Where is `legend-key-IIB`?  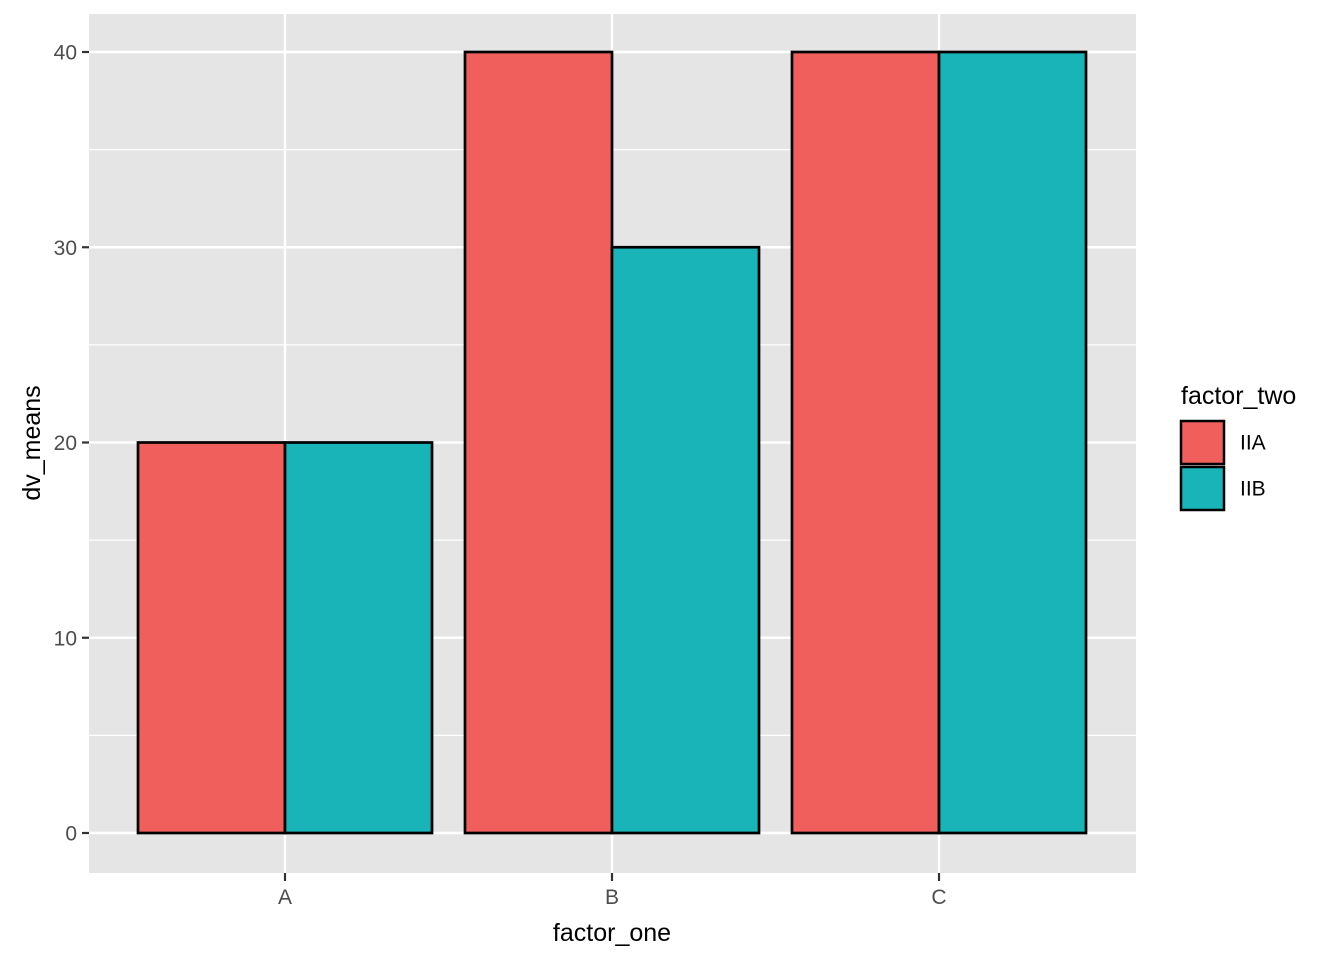 legend-key-IIB is located at coordinates (1202, 488).